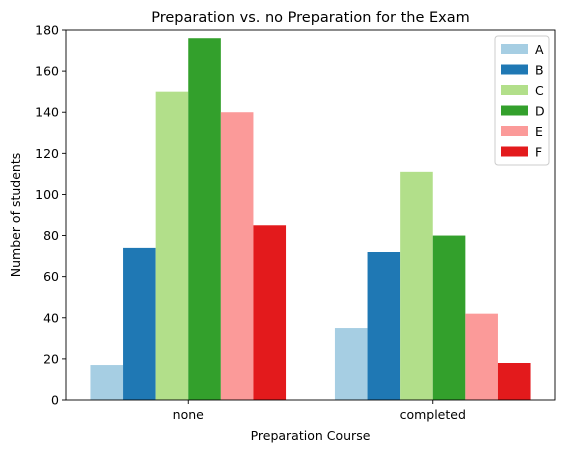 This screenshot has height=453, width=571. I want to click on bar-completed-C, so click(416, 285).